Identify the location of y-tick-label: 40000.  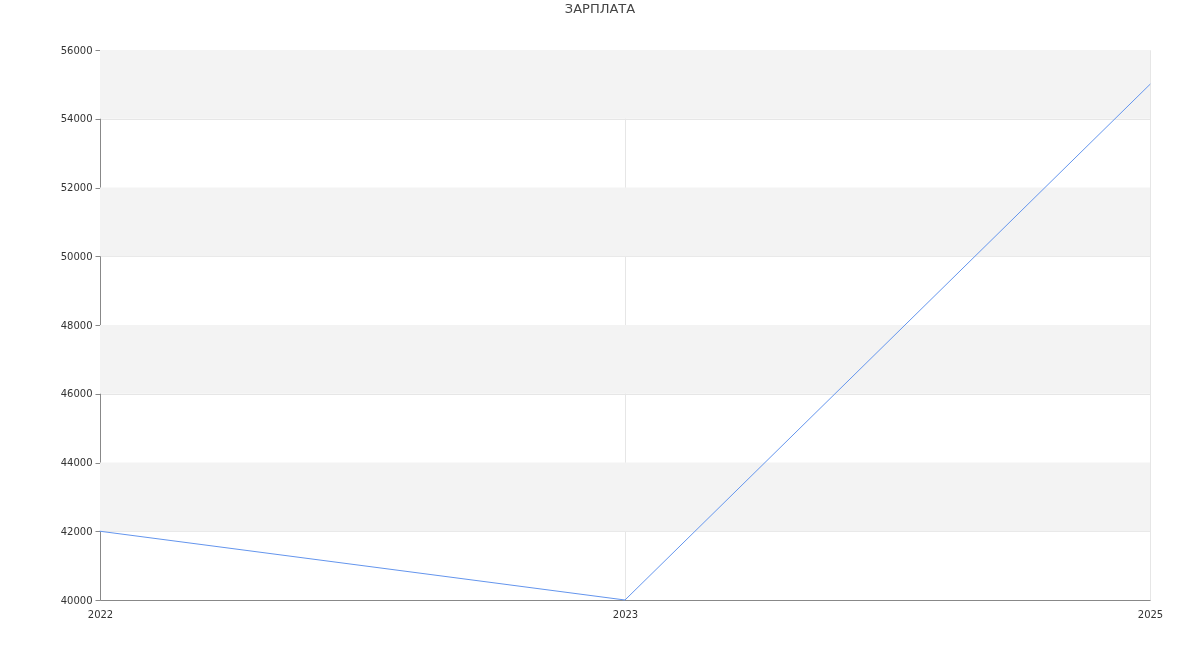
(76, 600).